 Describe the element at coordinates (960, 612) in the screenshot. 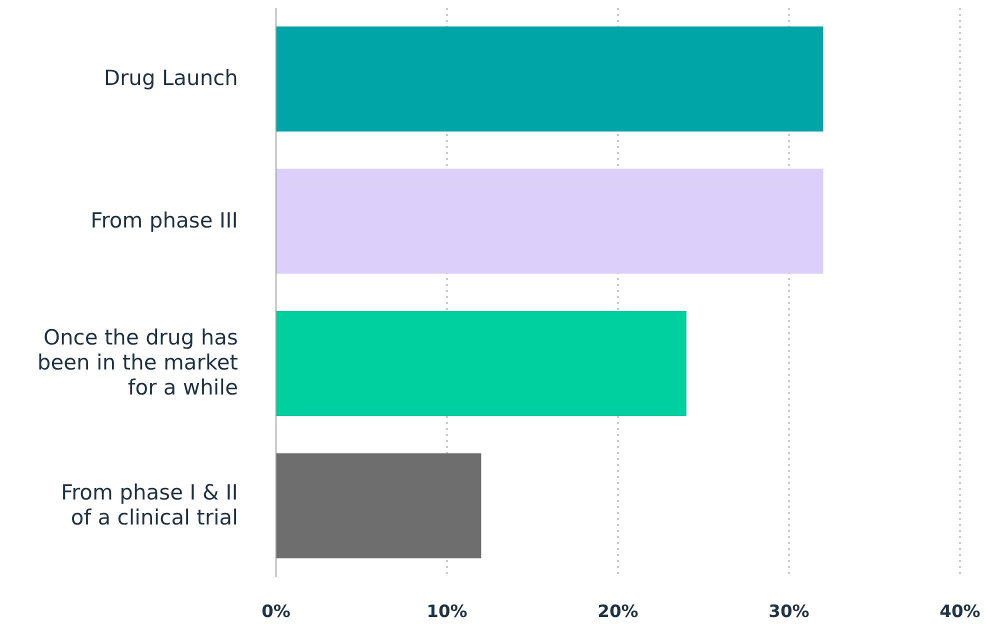

I see `x-tick-label: 40%` at that location.